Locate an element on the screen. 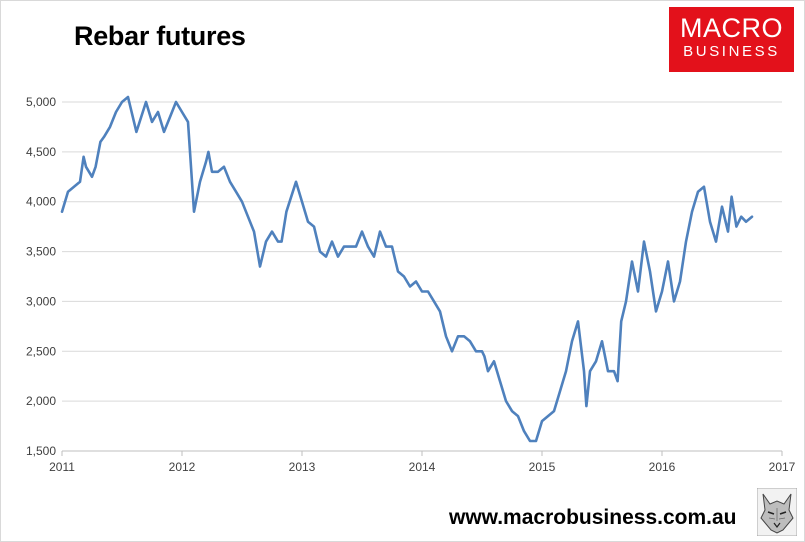  x-tick-label: 2012 is located at coordinates (182, 467).